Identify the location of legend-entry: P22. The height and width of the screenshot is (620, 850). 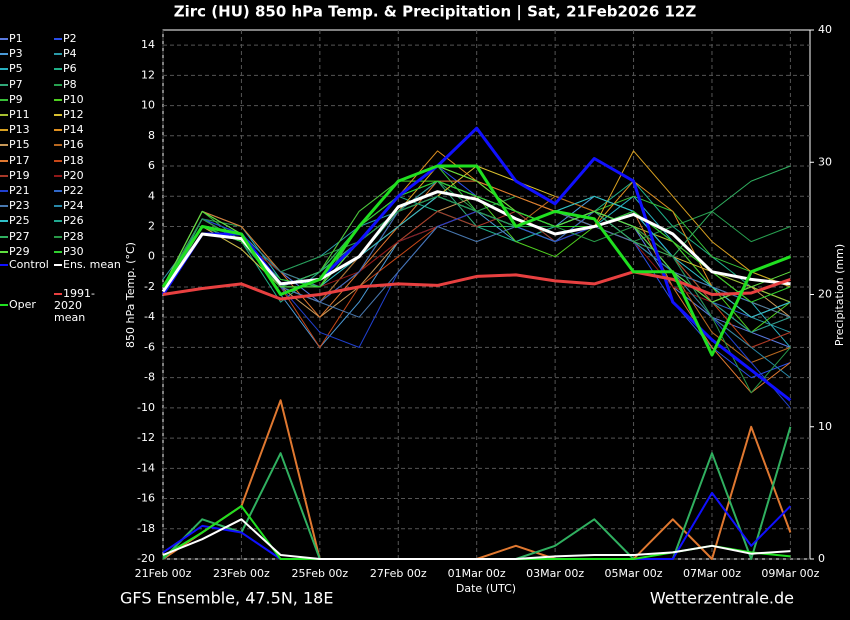
(69, 191).